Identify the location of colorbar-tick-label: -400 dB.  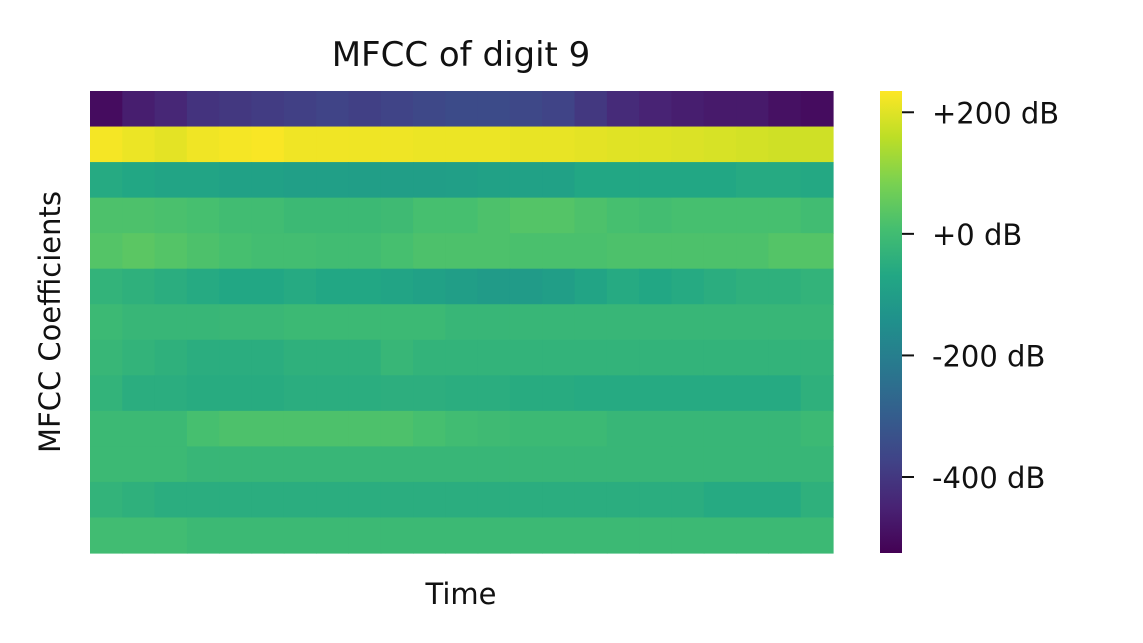
(988, 478).